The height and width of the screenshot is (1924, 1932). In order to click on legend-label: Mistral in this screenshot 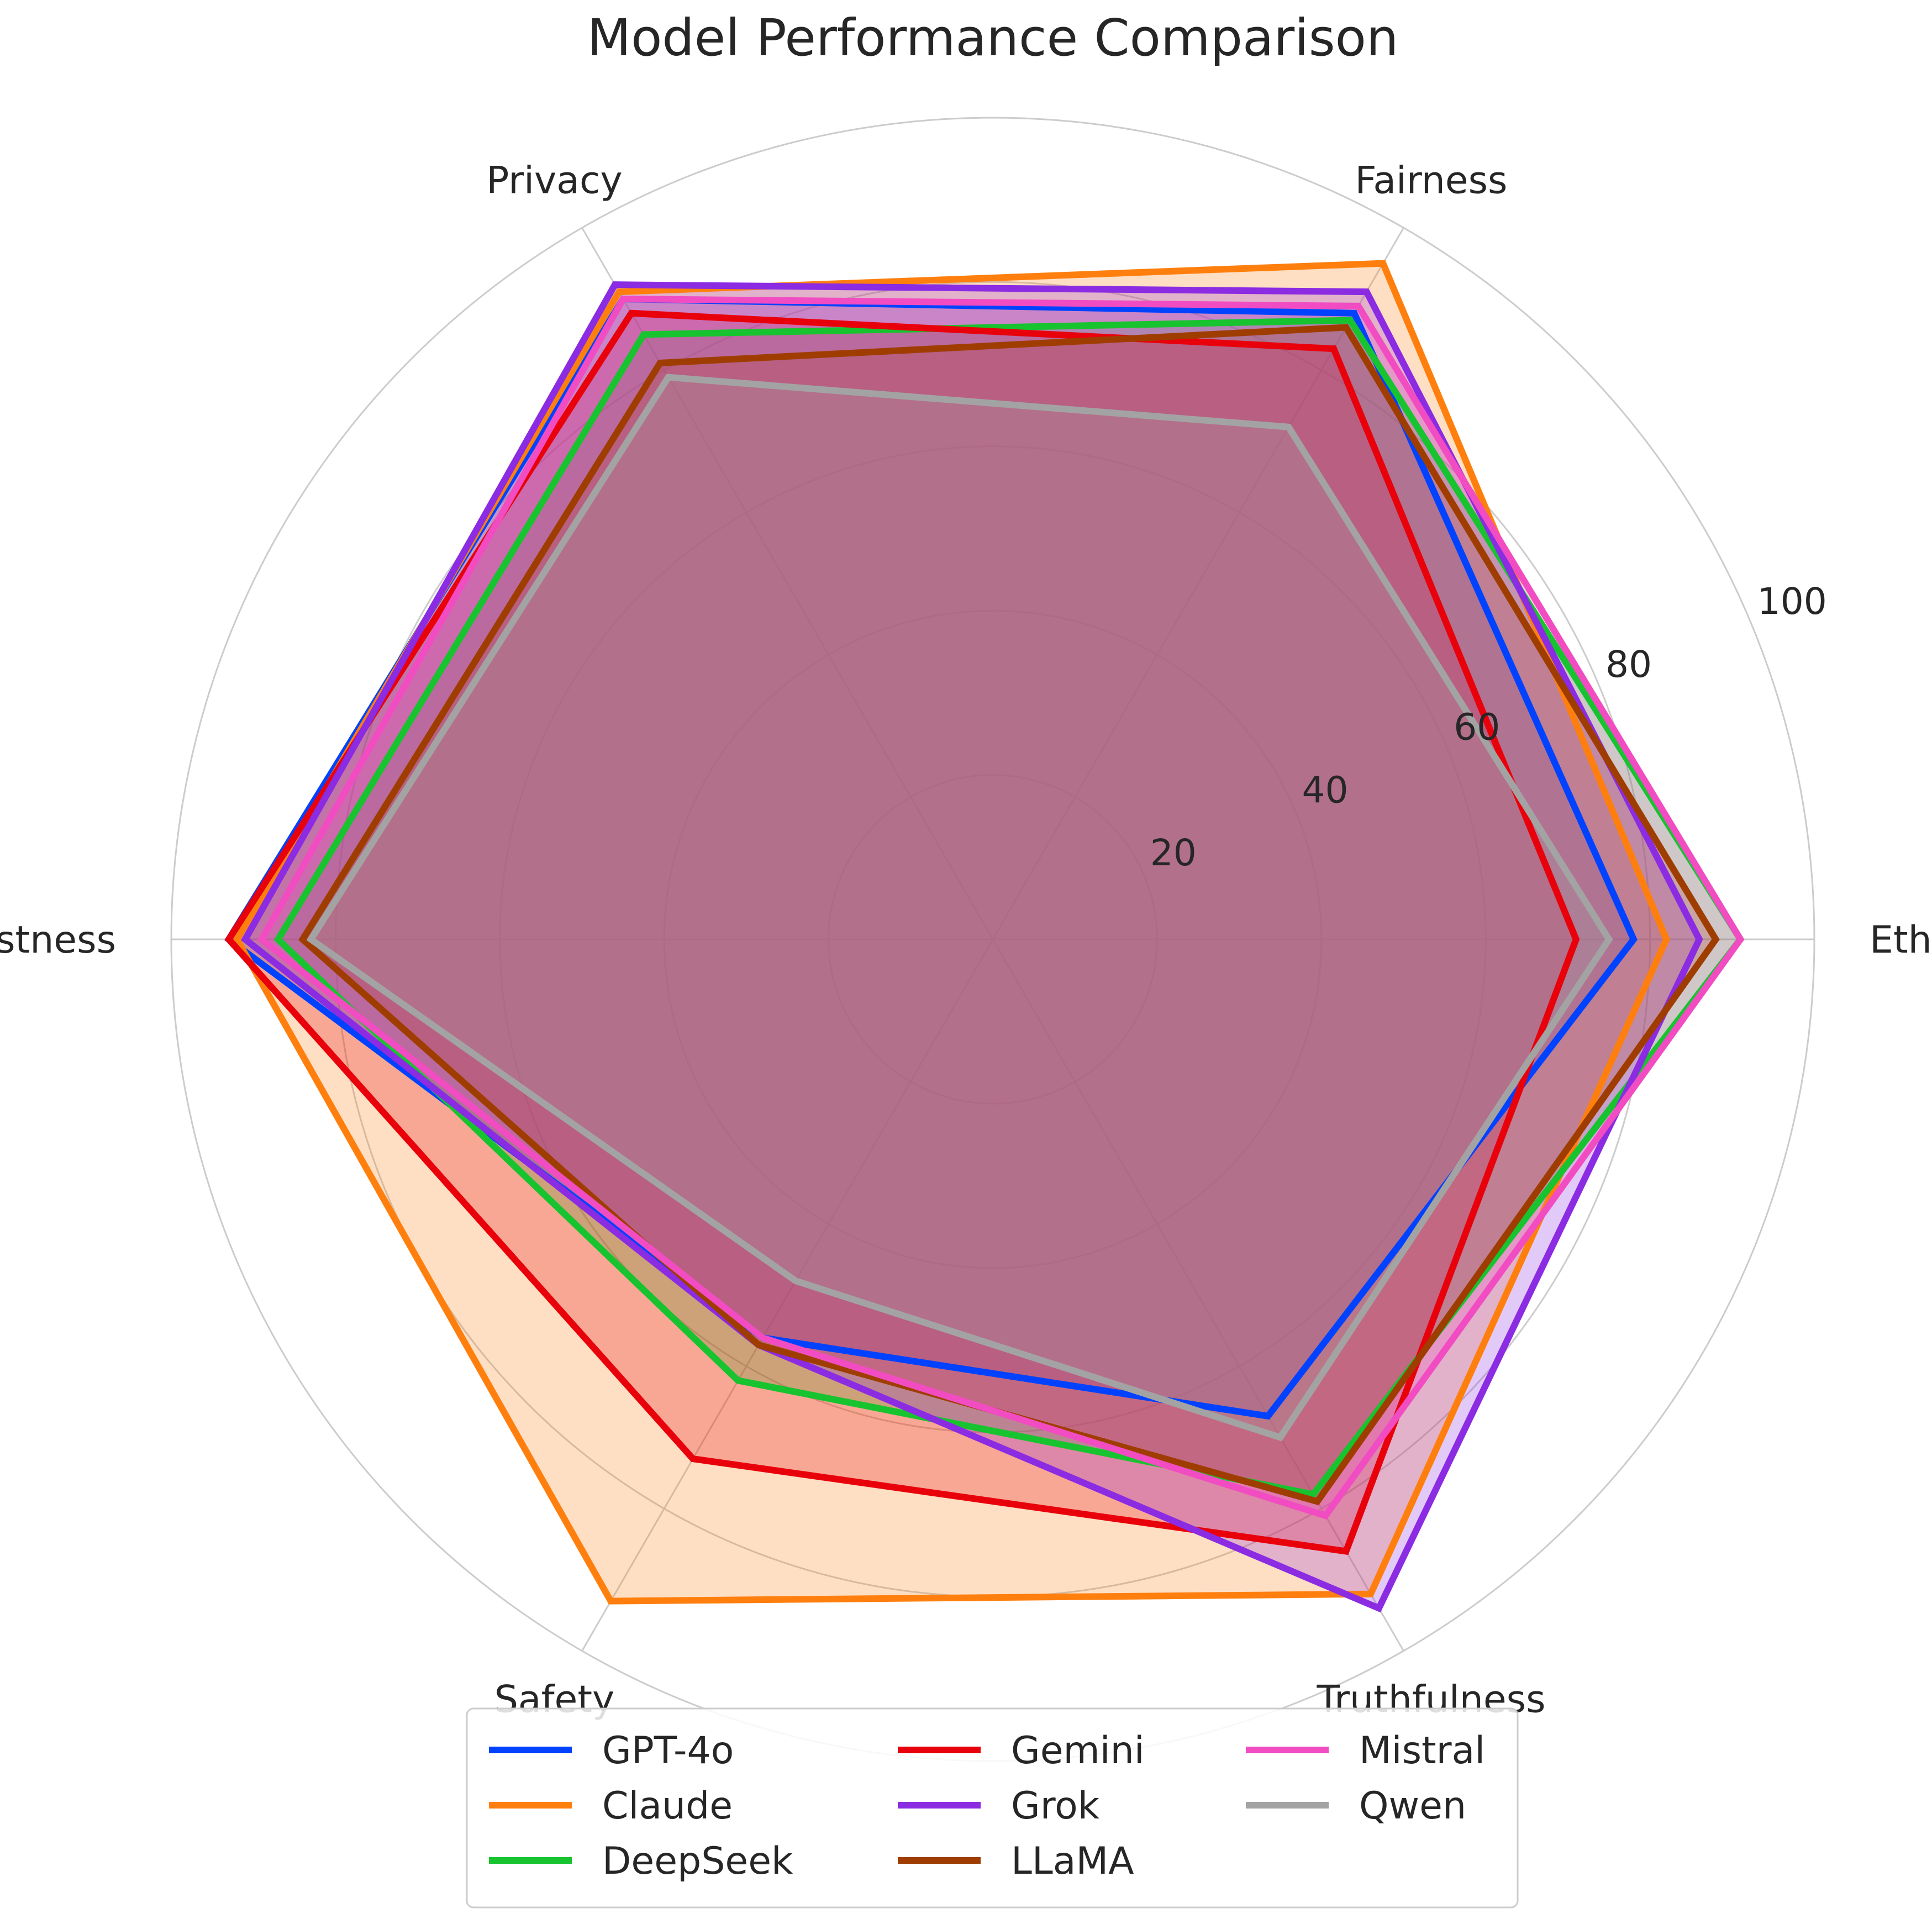, I will do `click(1422, 1751)`.